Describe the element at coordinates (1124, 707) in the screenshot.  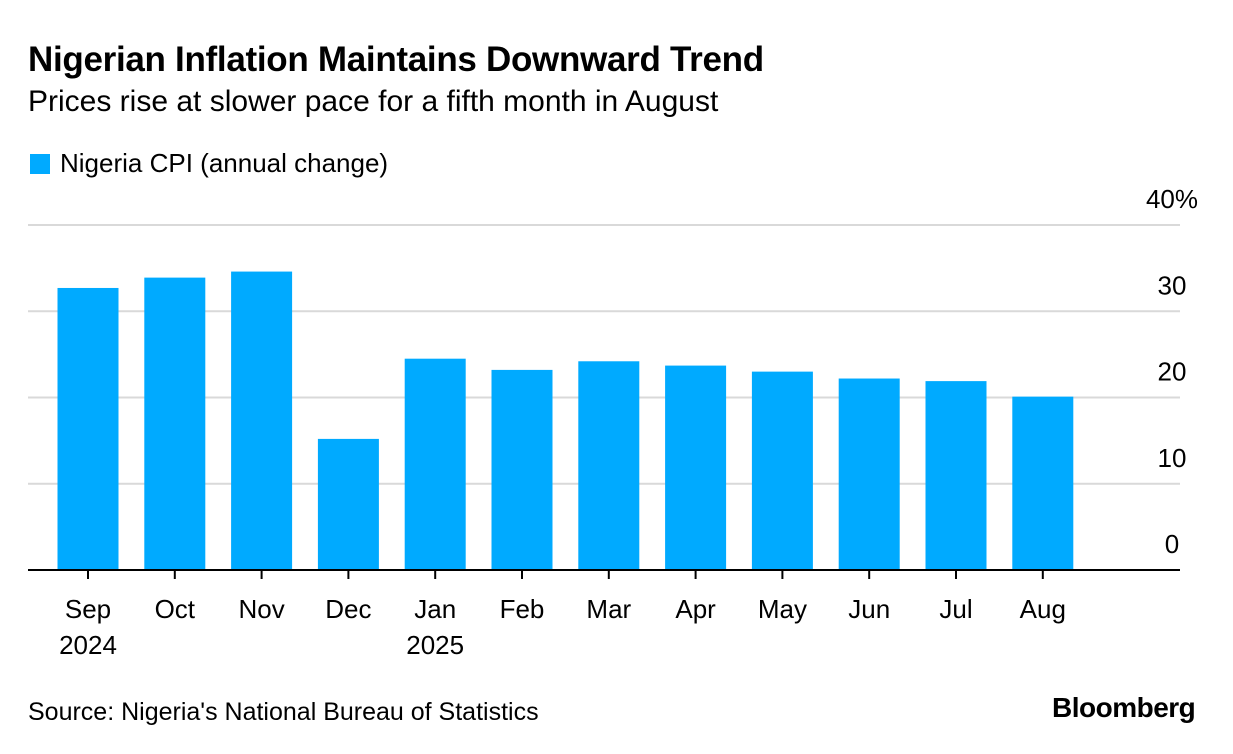
I see `bloomberg-logo: Bloomberg` at that location.